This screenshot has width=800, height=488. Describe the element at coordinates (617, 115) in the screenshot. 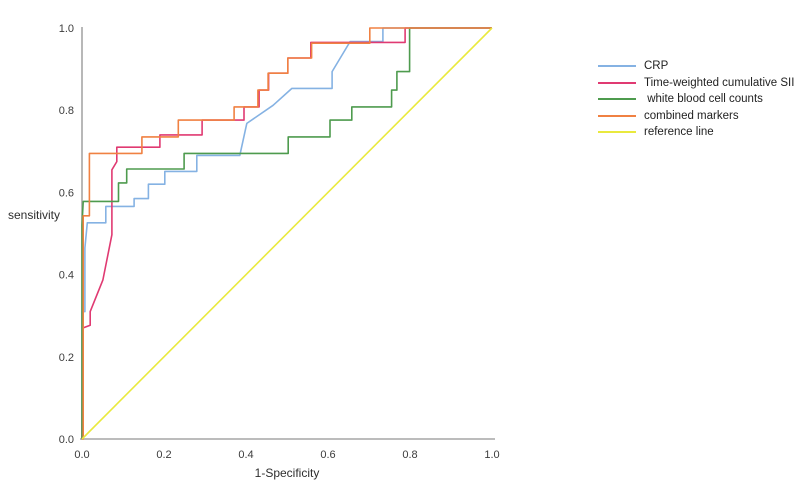

I see `legend-swatch-combined-markers` at that location.